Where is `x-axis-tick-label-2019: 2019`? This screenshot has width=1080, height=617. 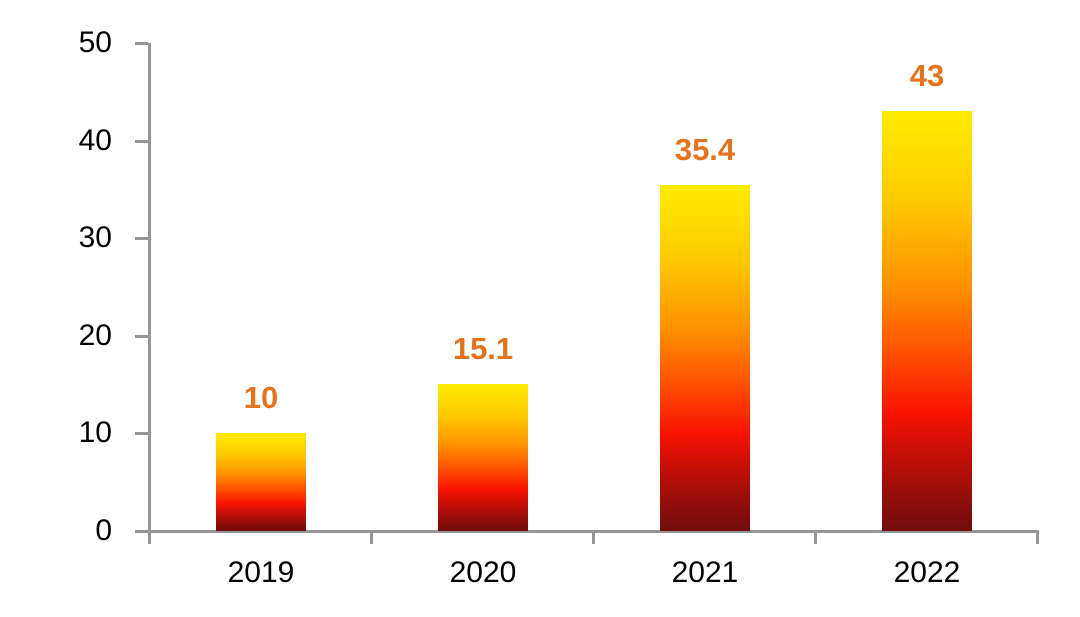
x-axis-tick-label-2019: 2019 is located at coordinates (261, 572).